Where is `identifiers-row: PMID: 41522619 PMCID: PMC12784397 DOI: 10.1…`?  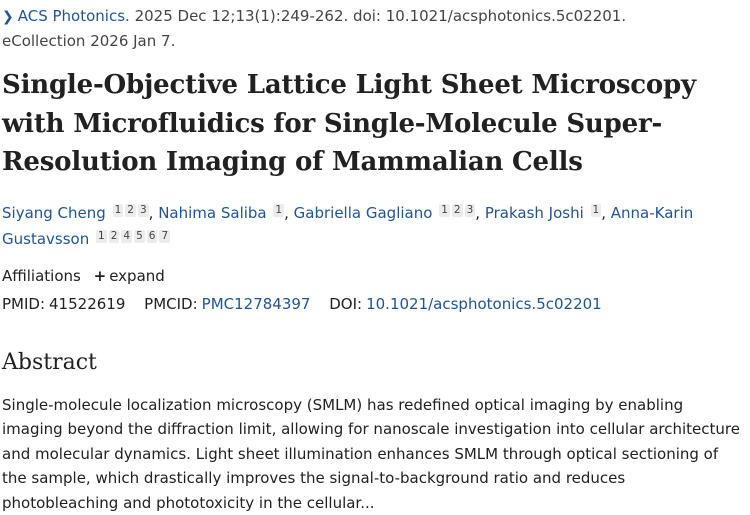 identifiers-row: PMID: 41522619 PMCID: PMC12784397 DOI: 10.1… is located at coordinates (375, 304).